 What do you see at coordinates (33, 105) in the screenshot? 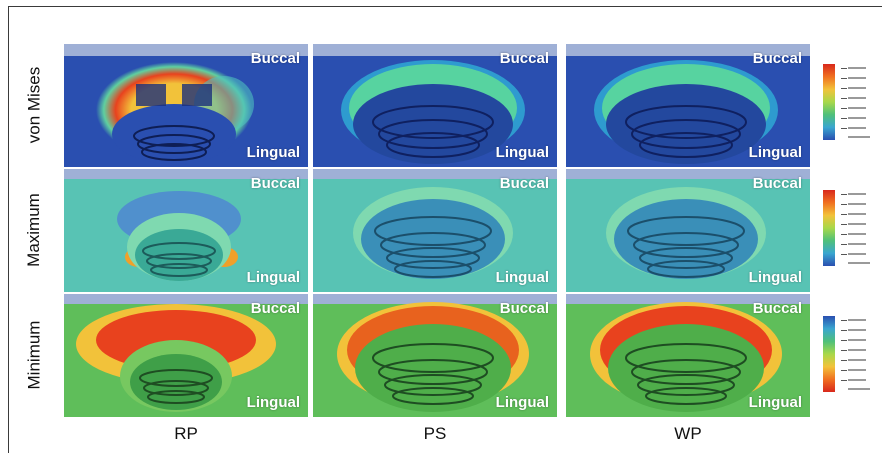
I see `row-label-von-mises: von Mises` at bounding box center [33, 105].